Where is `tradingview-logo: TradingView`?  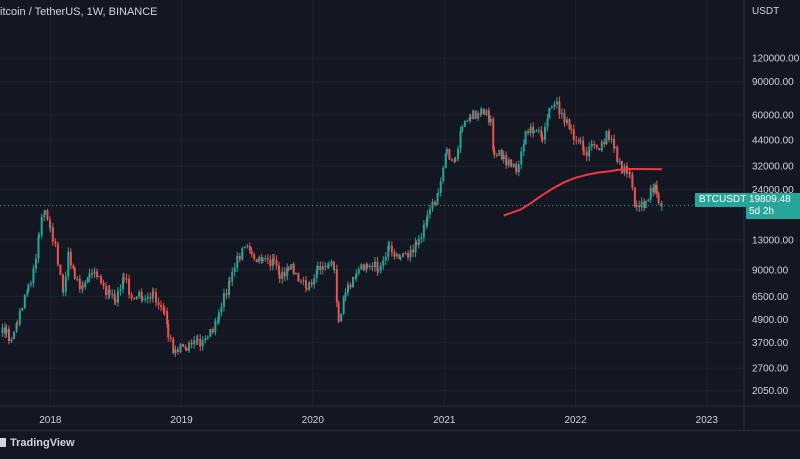
tradingview-logo: TradingView is located at coordinates (37, 443).